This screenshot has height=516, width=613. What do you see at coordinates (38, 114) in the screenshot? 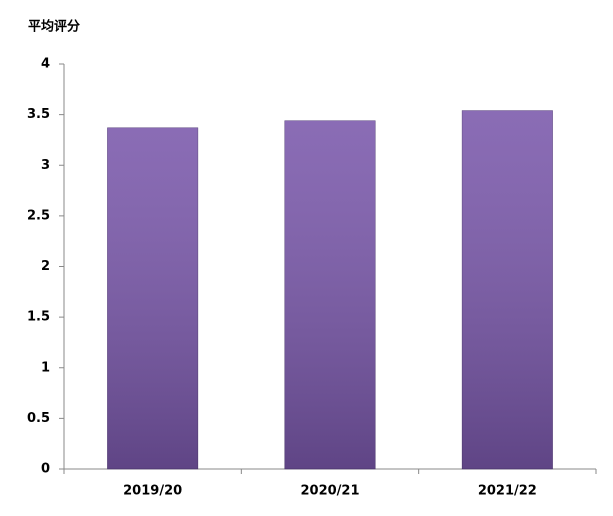
I see `y-tick-label: 3.5` at bounding box center [38, 114].